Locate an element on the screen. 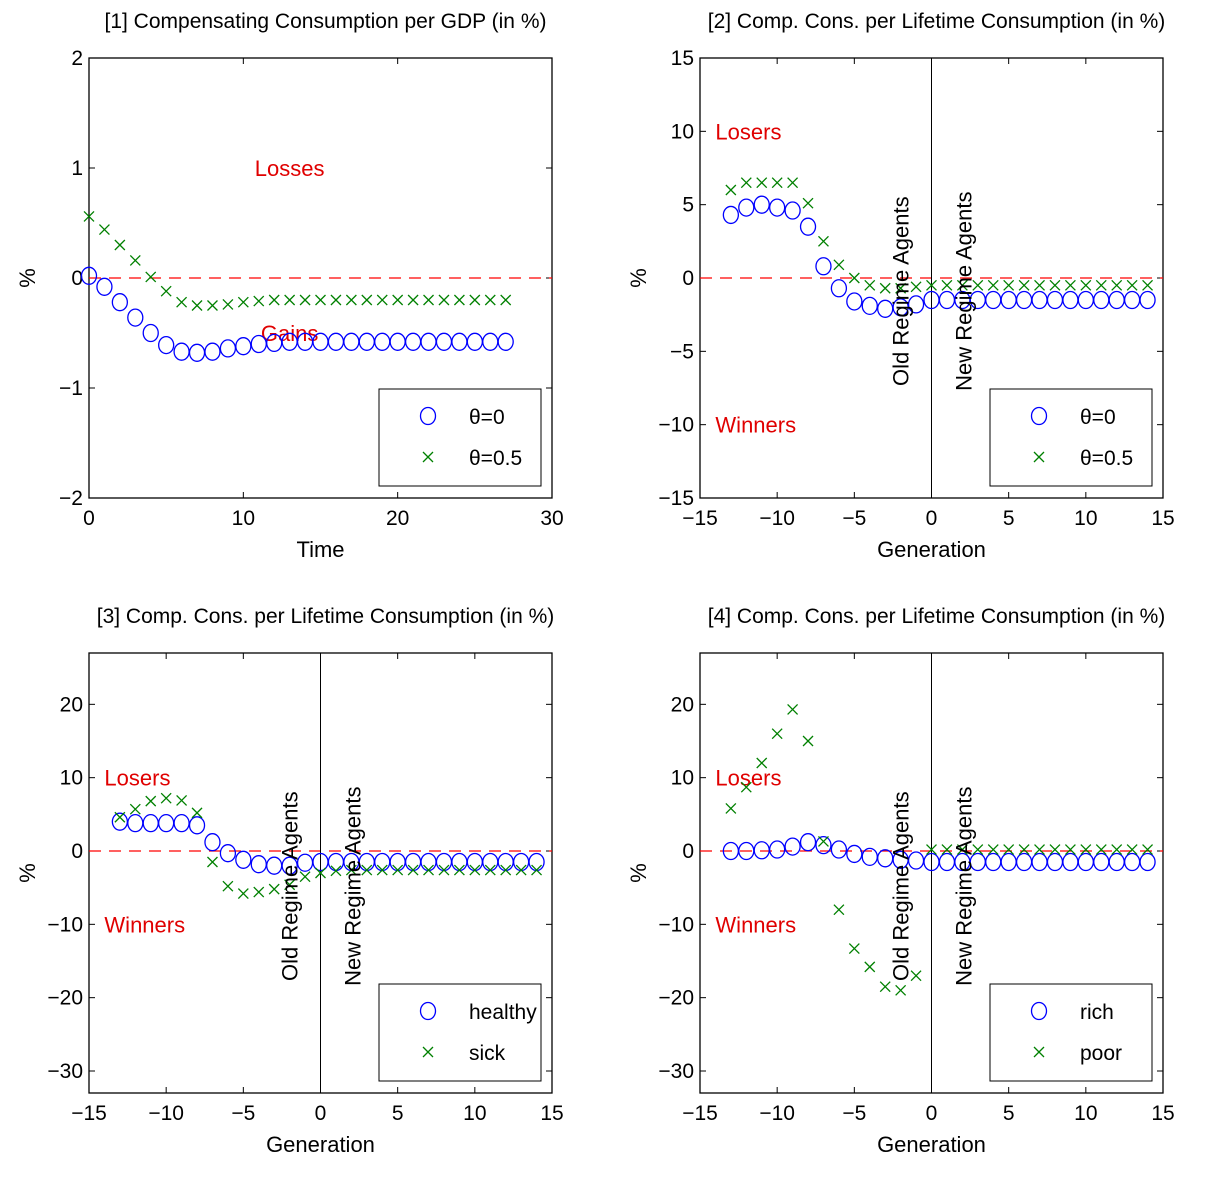 The width and height of the screenshot is (1205, 1191). y-tick-label: −30 is located at coordinates (65, 1071).